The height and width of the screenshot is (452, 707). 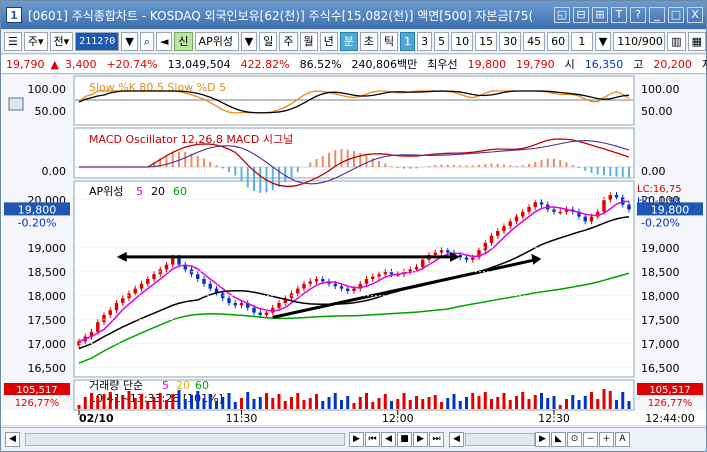 I want to click on stock-name-dropdown: ▼, so click(x=249, y=41).